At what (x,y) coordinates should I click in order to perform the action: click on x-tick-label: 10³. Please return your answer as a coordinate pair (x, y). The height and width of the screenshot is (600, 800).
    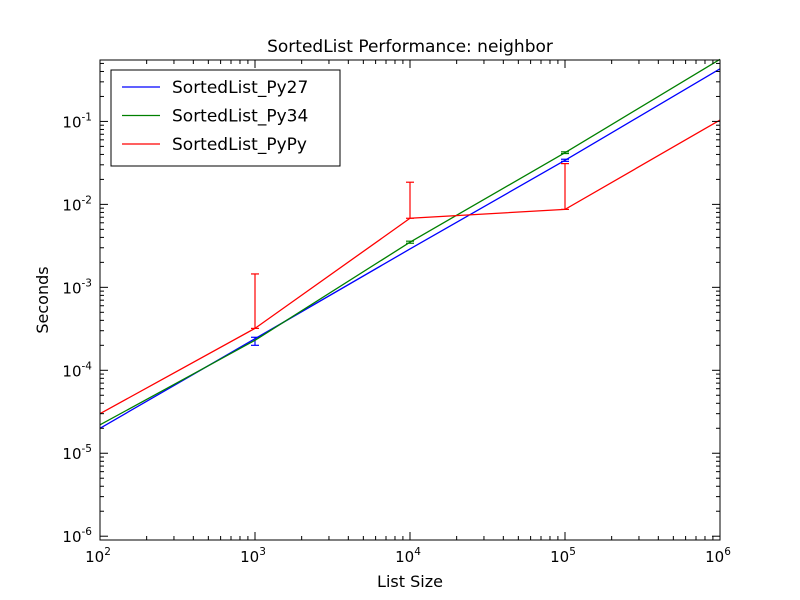
    Looking at the image, I should click on (253, 556).